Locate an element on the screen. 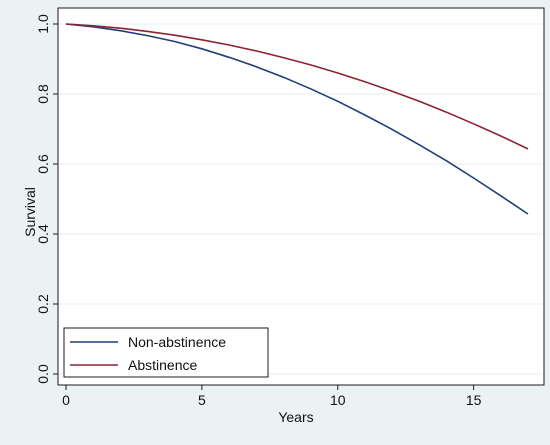 Image resolution: width=550 pixels, height=445 pixels. legend-label-non-abstinence: Non-abstinence is located at coordinates (177, 342).